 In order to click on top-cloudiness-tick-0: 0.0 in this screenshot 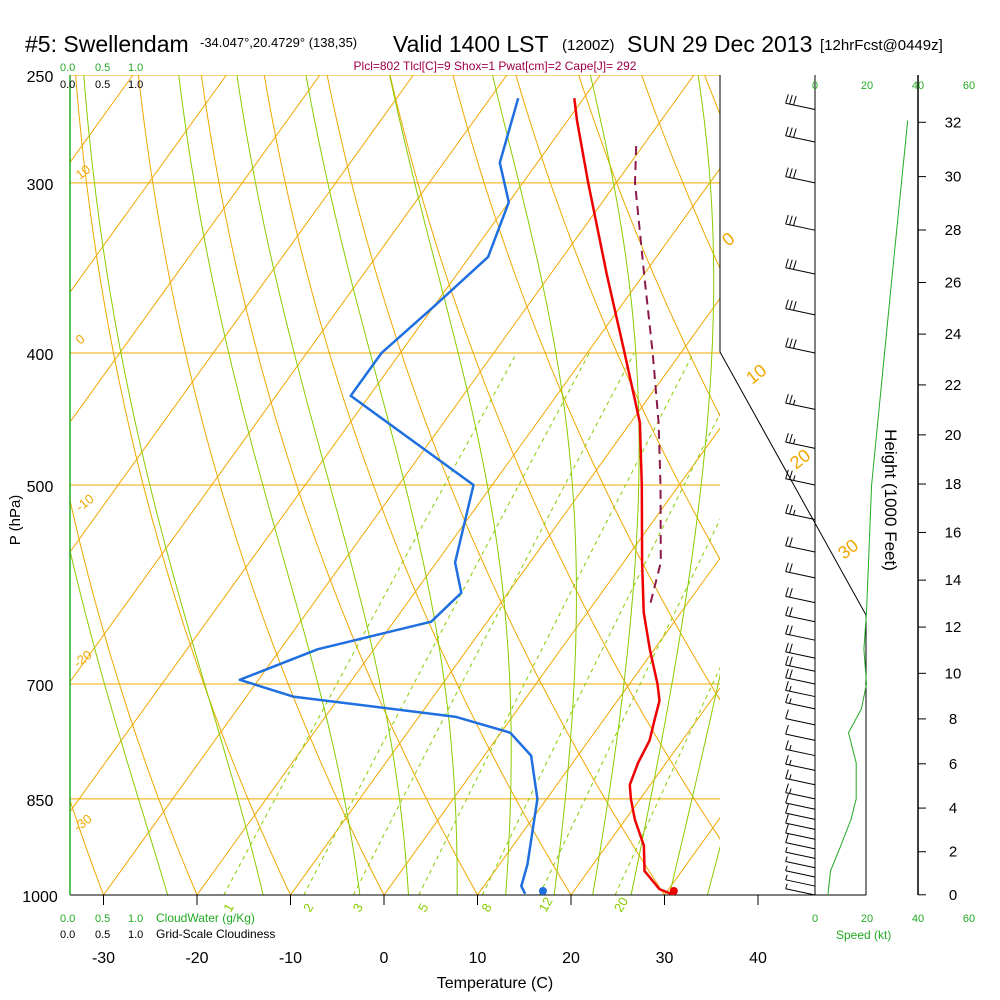, I will do `click(67, 85)`.